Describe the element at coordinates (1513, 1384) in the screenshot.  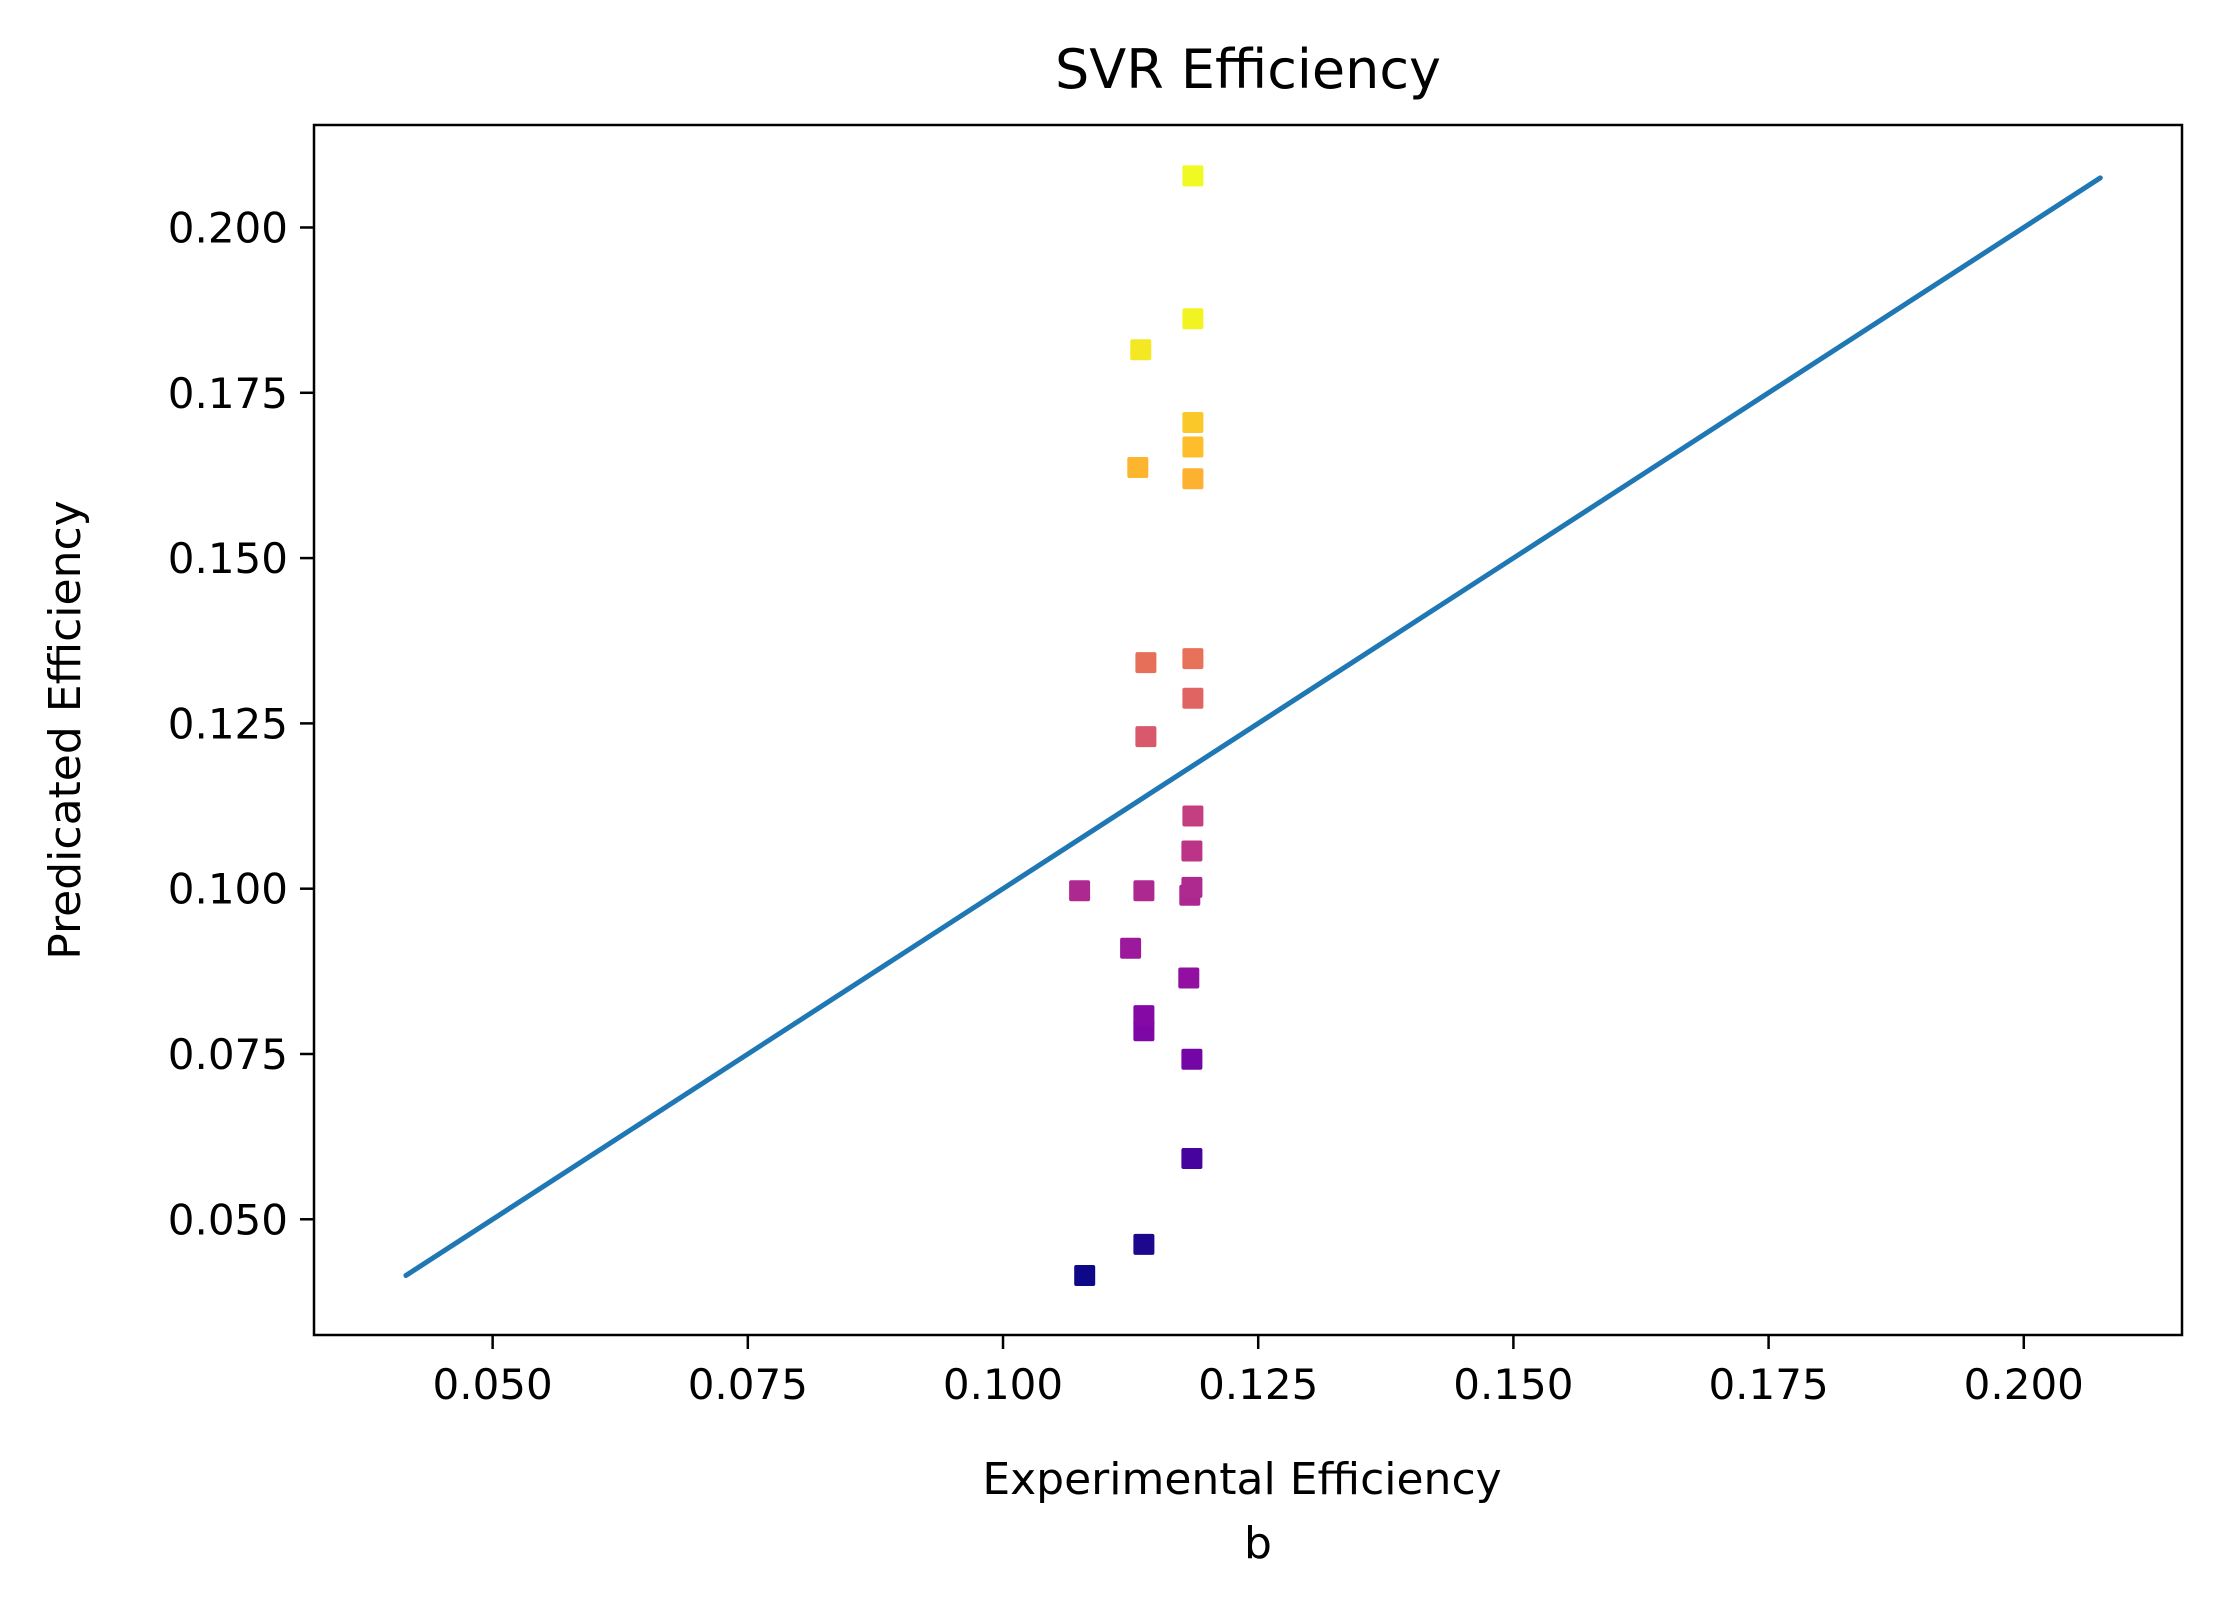
I see `x-tick-label-5: 0.150` at that location.